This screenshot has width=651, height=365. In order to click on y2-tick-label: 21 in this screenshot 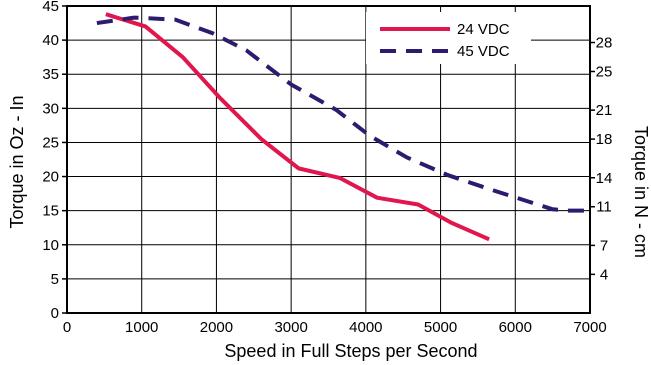, I will do `click(604, 110)`.